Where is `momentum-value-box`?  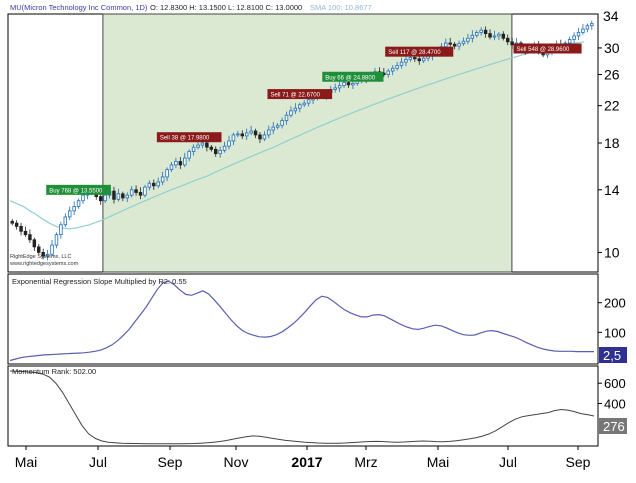 momentum-value-box is located at coordinates (613, 426).